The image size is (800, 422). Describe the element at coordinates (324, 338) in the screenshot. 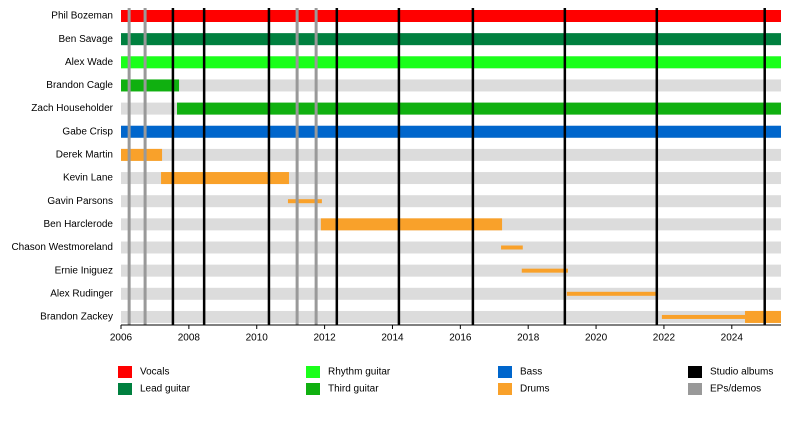

I see `x-tick-label: 2012` at that location.